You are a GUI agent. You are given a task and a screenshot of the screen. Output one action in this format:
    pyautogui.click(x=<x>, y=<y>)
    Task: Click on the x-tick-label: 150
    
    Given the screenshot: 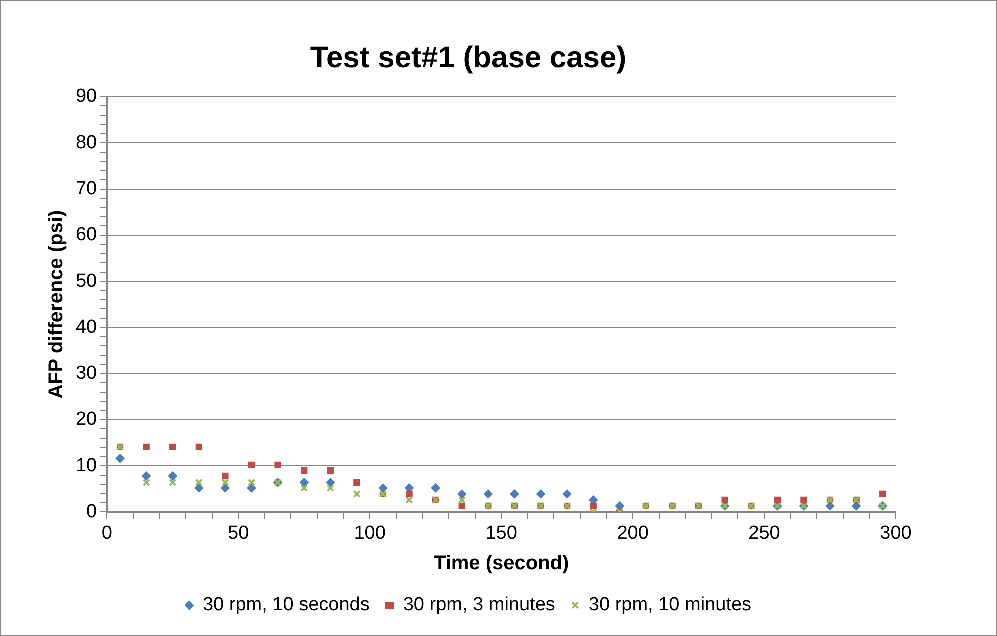 What is the action you would take?
    pyautogui.click(x=502, y=533)
    